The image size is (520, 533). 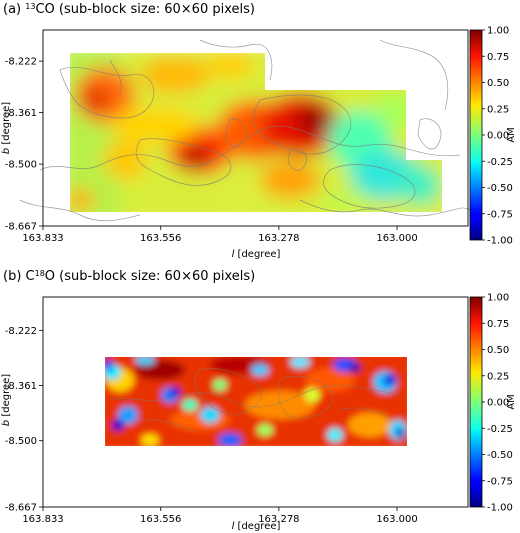 What do you see at coordinates (396, 238) in the screenshot?
I see `panel-a-x-tick-label: 163.000` at bounding box center [396, 238].